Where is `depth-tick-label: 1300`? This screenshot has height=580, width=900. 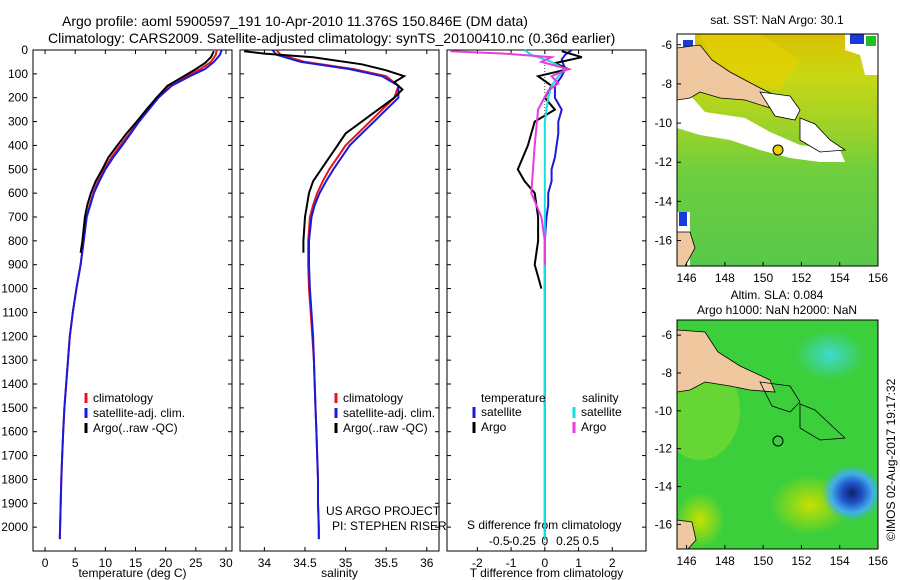
depth-tick-label: 1300 is located at coordinates (14, 360).